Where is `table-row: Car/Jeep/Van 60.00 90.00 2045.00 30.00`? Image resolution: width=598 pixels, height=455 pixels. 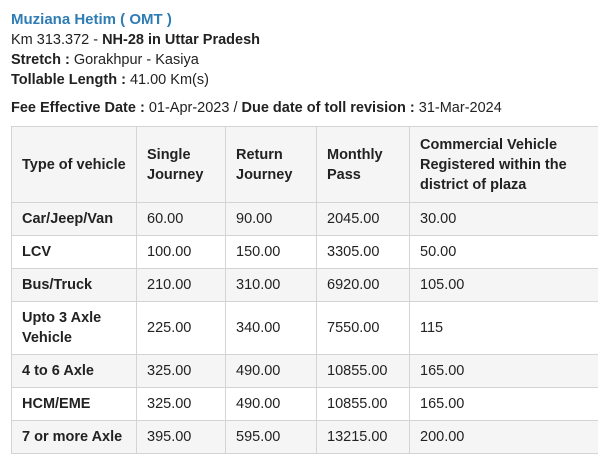 table-row: Car/Jeep/Van 60.00 90.00 2045.00 30.00 is located at coordinates (304, 219).